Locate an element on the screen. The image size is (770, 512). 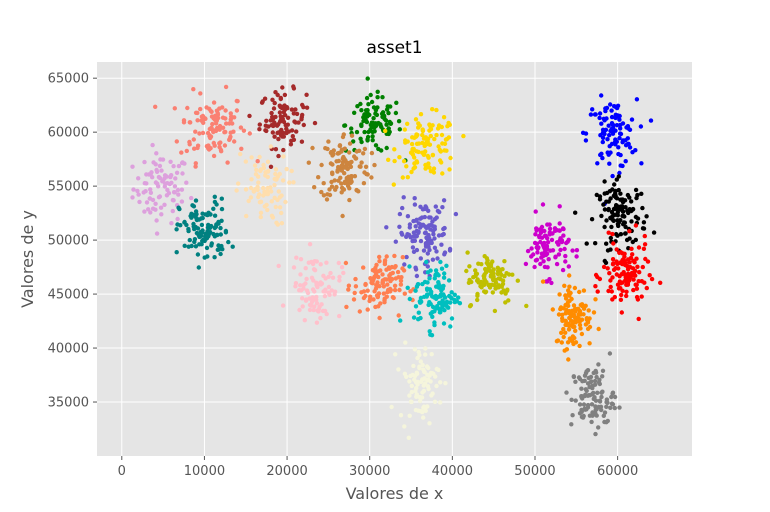
x-axis-label: Valores de x is located at coordinates (395, 493).